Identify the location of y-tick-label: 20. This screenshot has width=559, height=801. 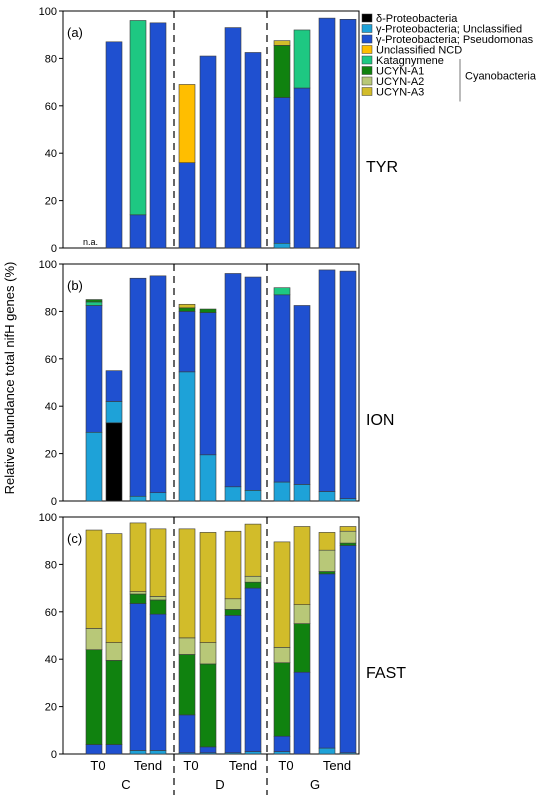
(51, 202).